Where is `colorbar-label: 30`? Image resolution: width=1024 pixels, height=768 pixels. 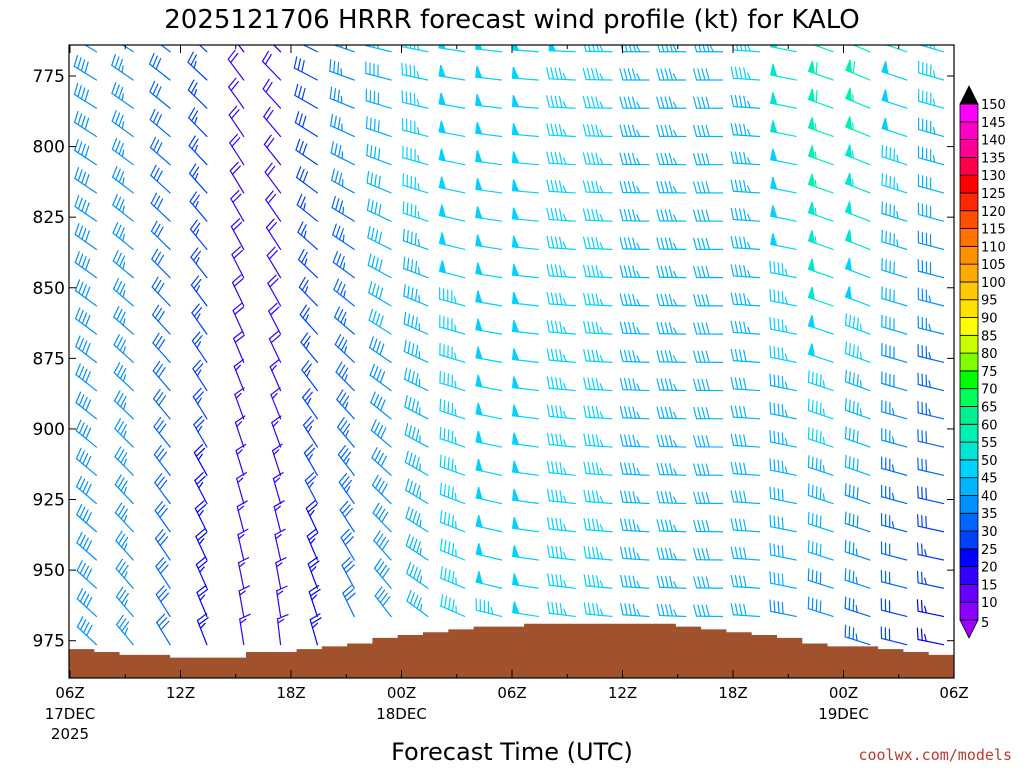
colorbar-label: 30 is located at coordinates (989, 532).